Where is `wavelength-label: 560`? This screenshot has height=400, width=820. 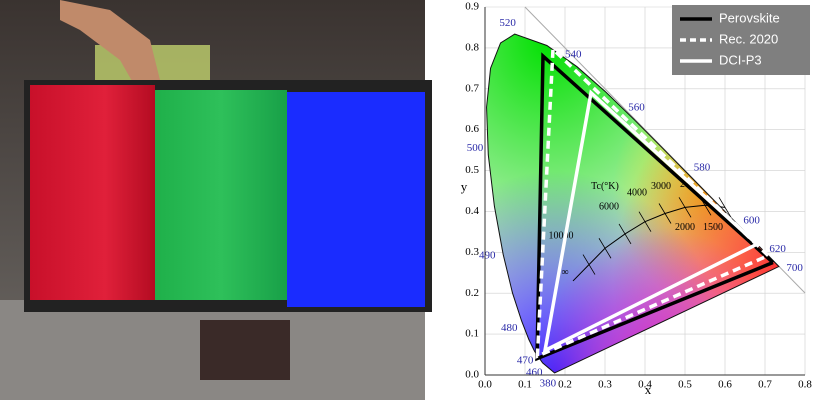 wavelength-label: 560 is located at coordinates (636, 107).